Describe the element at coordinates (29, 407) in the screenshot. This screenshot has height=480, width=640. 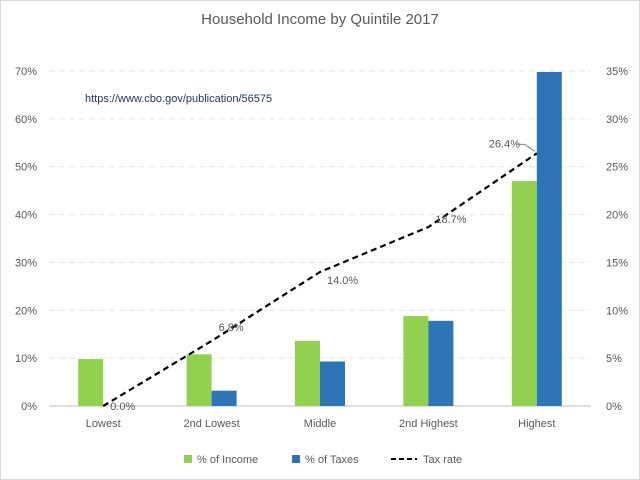
I see `left-axis-tick-label: 0%` at that location.